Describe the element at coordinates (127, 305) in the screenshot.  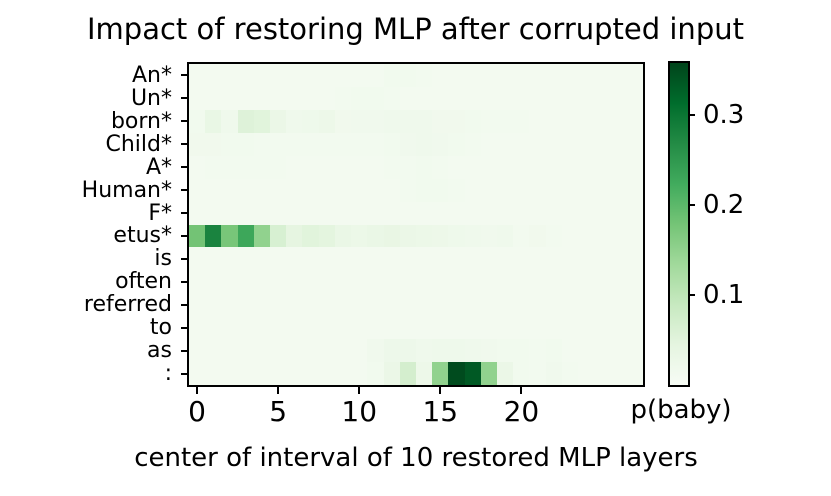
I see `y-tick-label: referred` at that location.